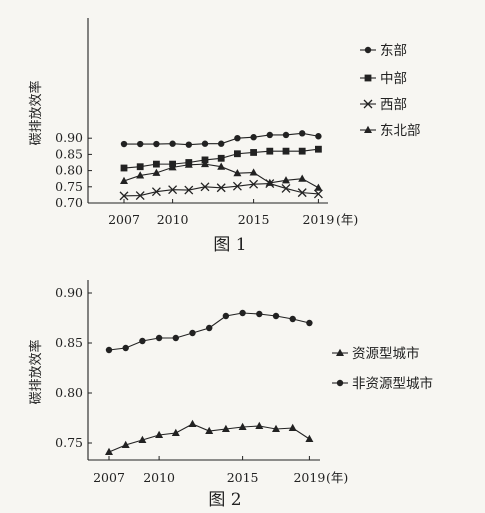 The image size is (485, 513). Describe the element at coordinates (69, 186) in the screenshot. I see `y-tick-label: 0.75` at that location.